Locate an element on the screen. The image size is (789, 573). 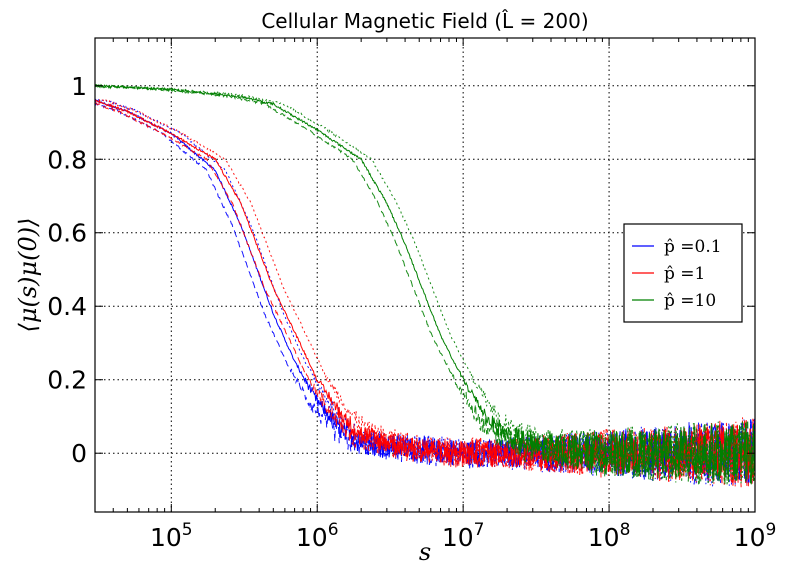
x-tick-label: 10⁸ is located at coordinates (609, 536).